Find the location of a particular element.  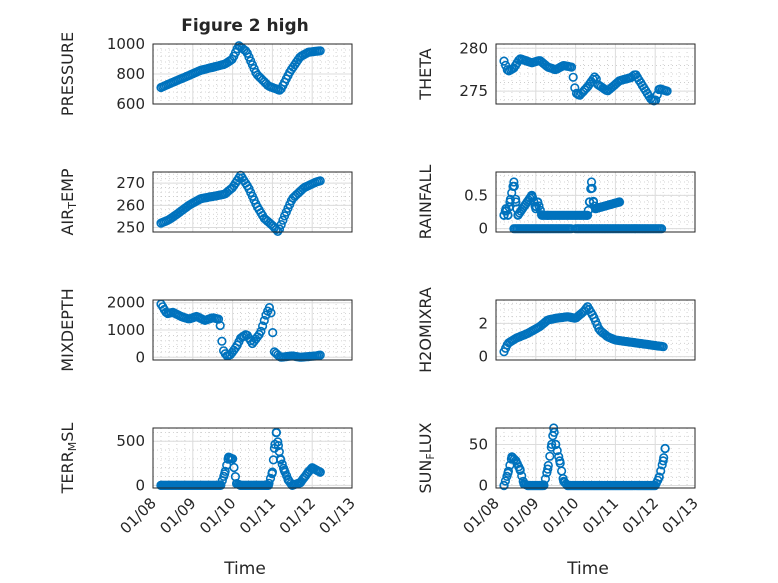

subplot-airtemp: 250 260 270 AIRTEMP is located at coordinates (205, 202).